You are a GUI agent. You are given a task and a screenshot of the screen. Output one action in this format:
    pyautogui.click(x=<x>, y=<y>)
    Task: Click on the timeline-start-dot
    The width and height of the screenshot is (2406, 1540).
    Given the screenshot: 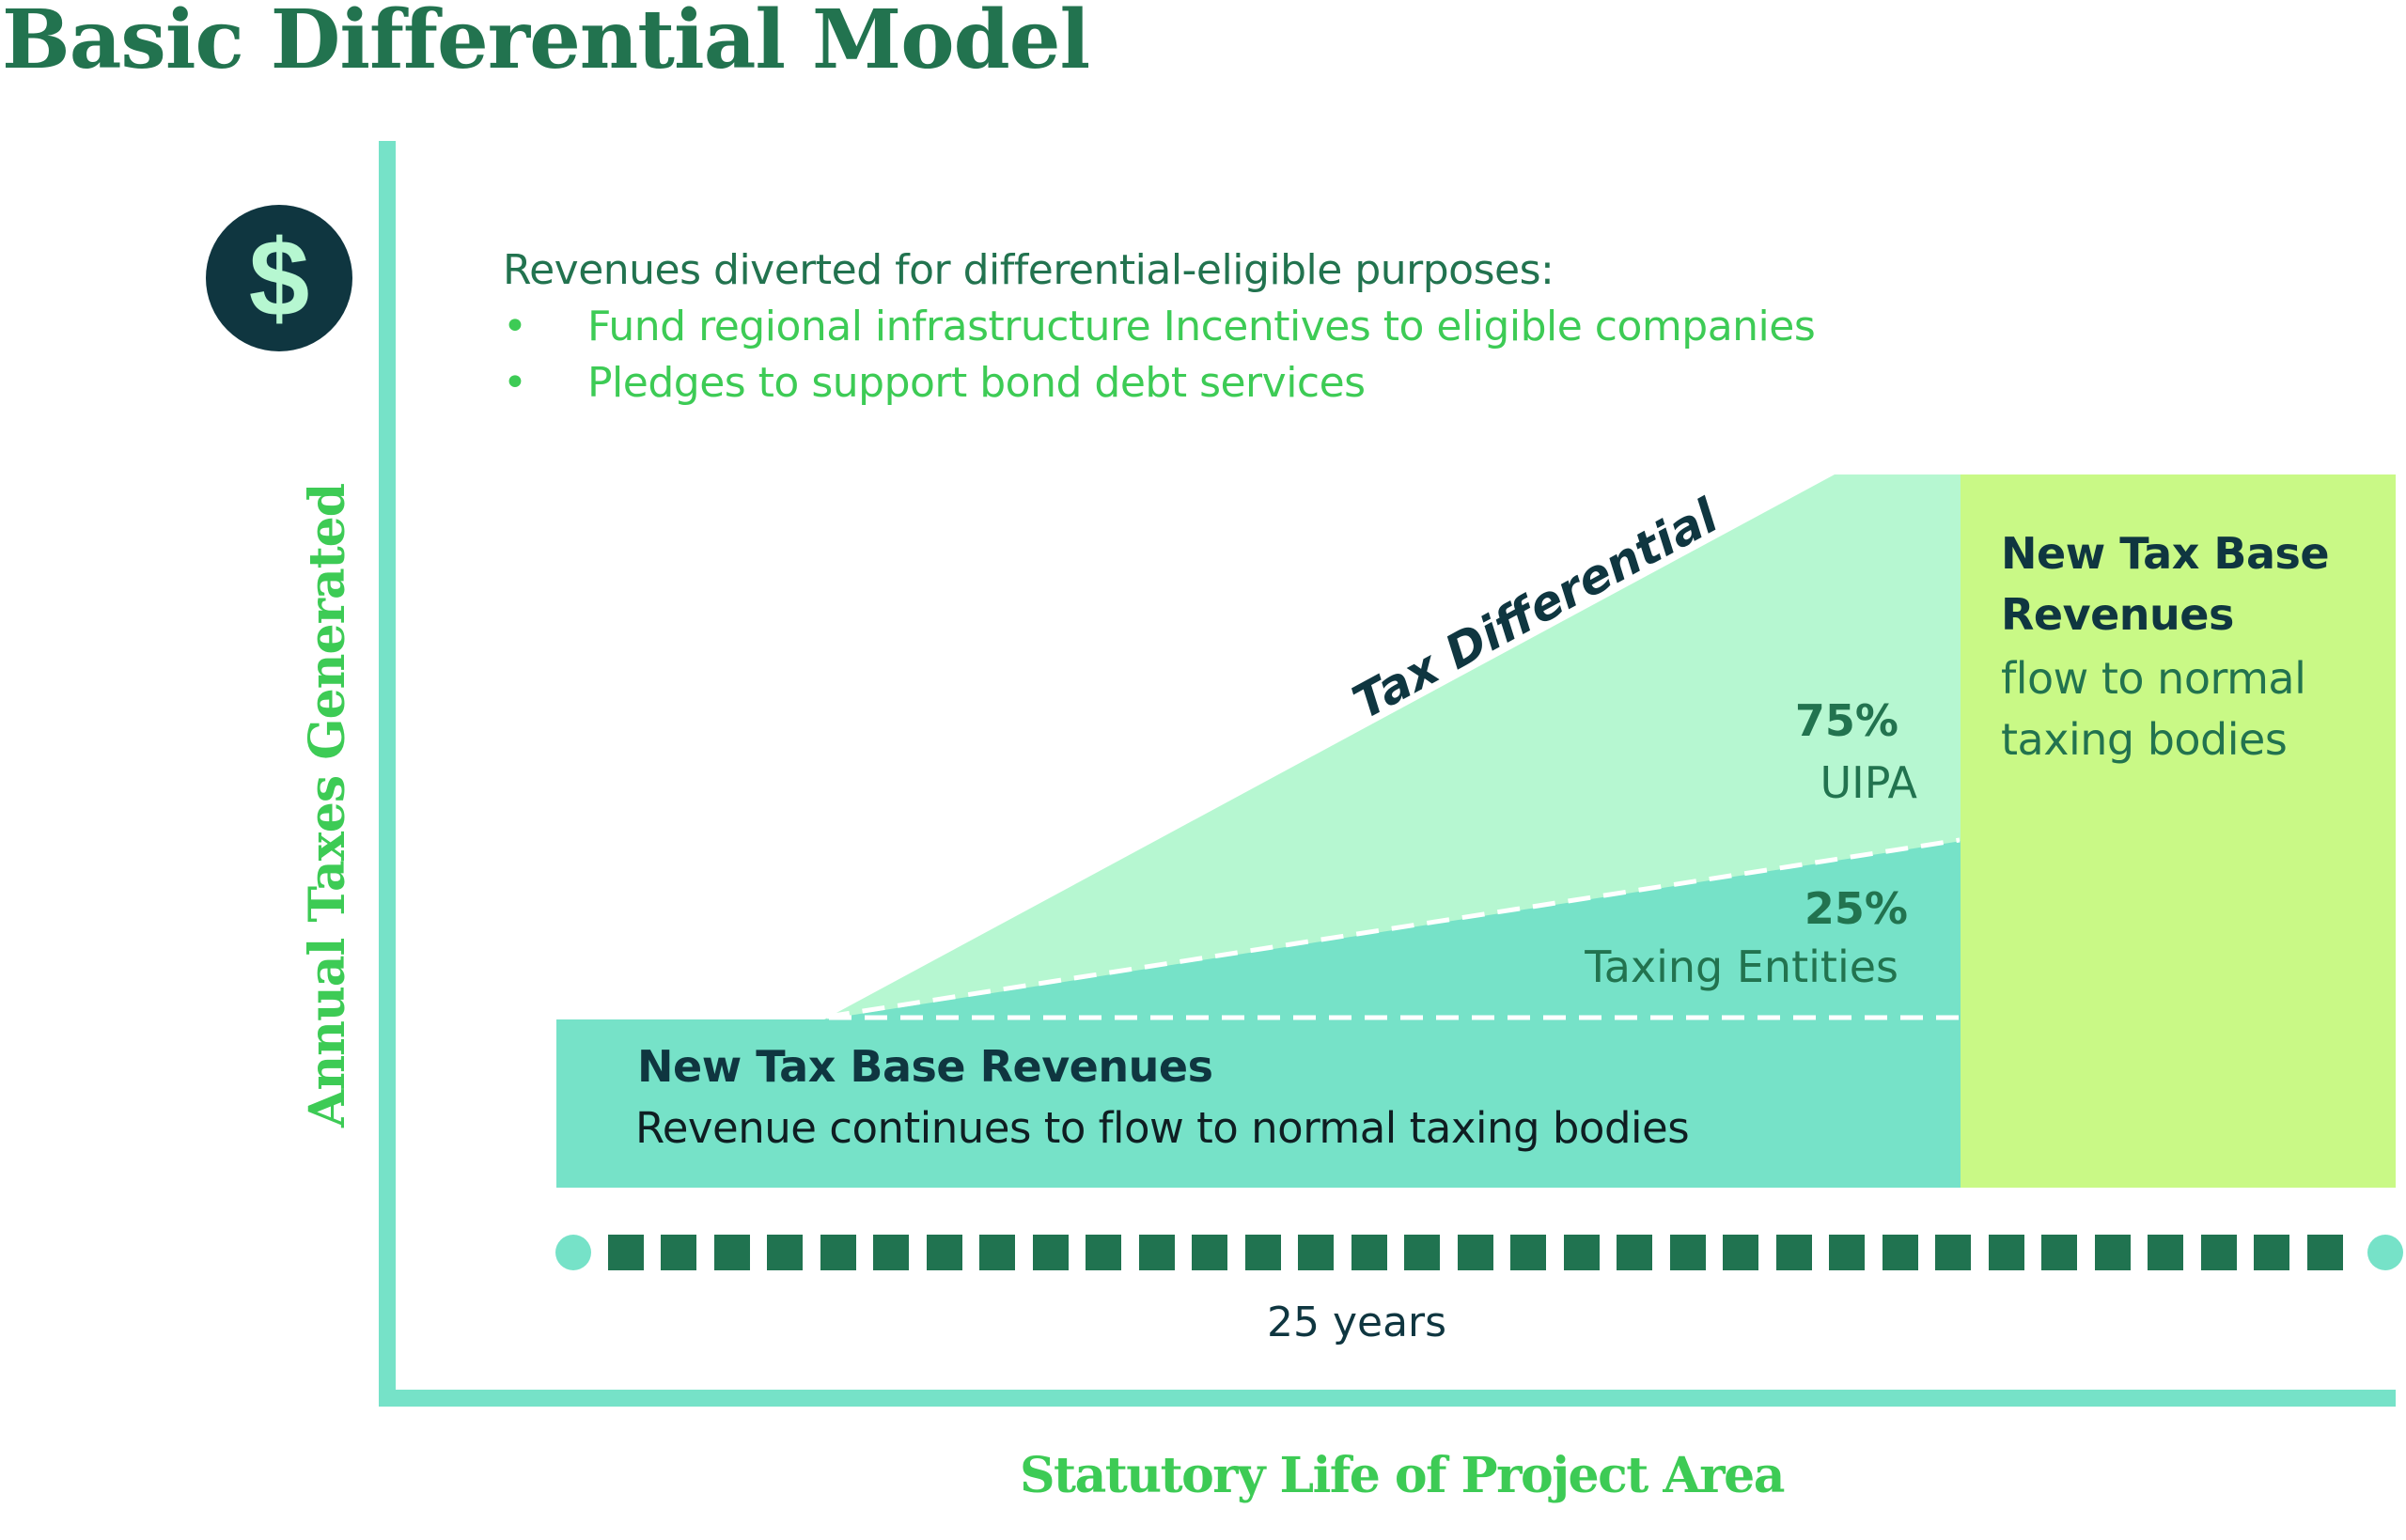 What is the action you would take?
    pyautogui.click(x=573, y=1252)
    